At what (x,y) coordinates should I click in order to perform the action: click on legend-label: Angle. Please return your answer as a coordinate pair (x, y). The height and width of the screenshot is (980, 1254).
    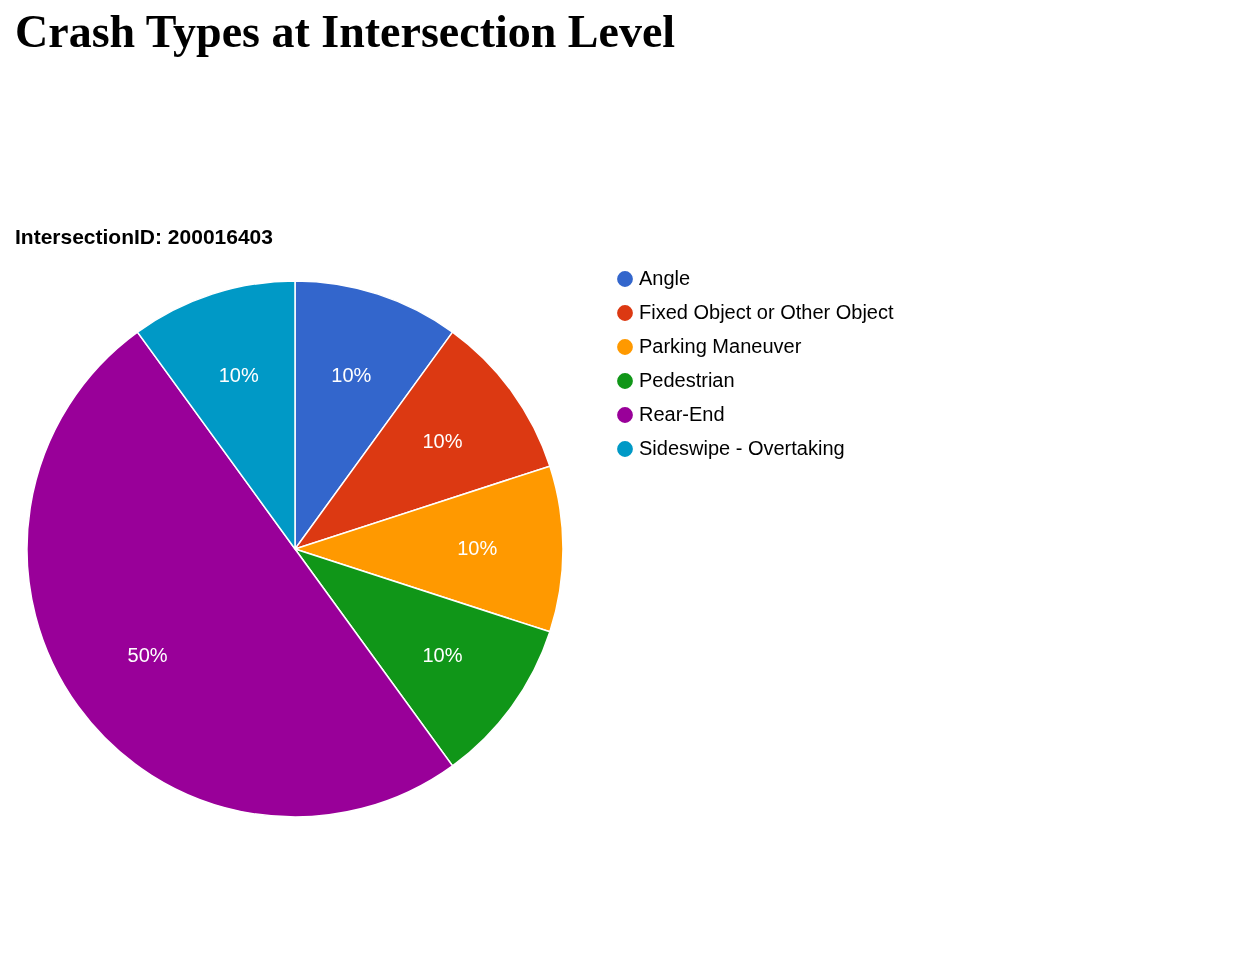
    Looking at the image, I should click on (665, 278).